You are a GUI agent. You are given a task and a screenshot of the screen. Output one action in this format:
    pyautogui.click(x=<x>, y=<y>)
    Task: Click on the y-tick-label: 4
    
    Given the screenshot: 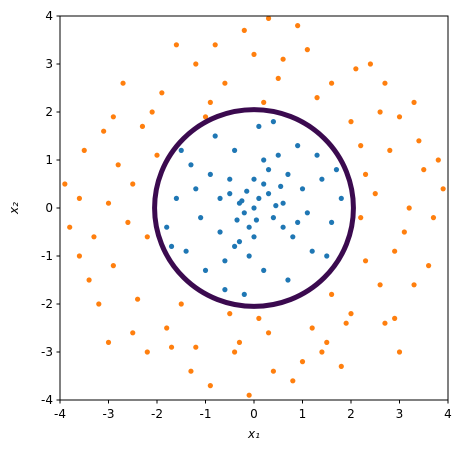 What is the action you would take?
    pyautogui.click(x=49, y=16)
    